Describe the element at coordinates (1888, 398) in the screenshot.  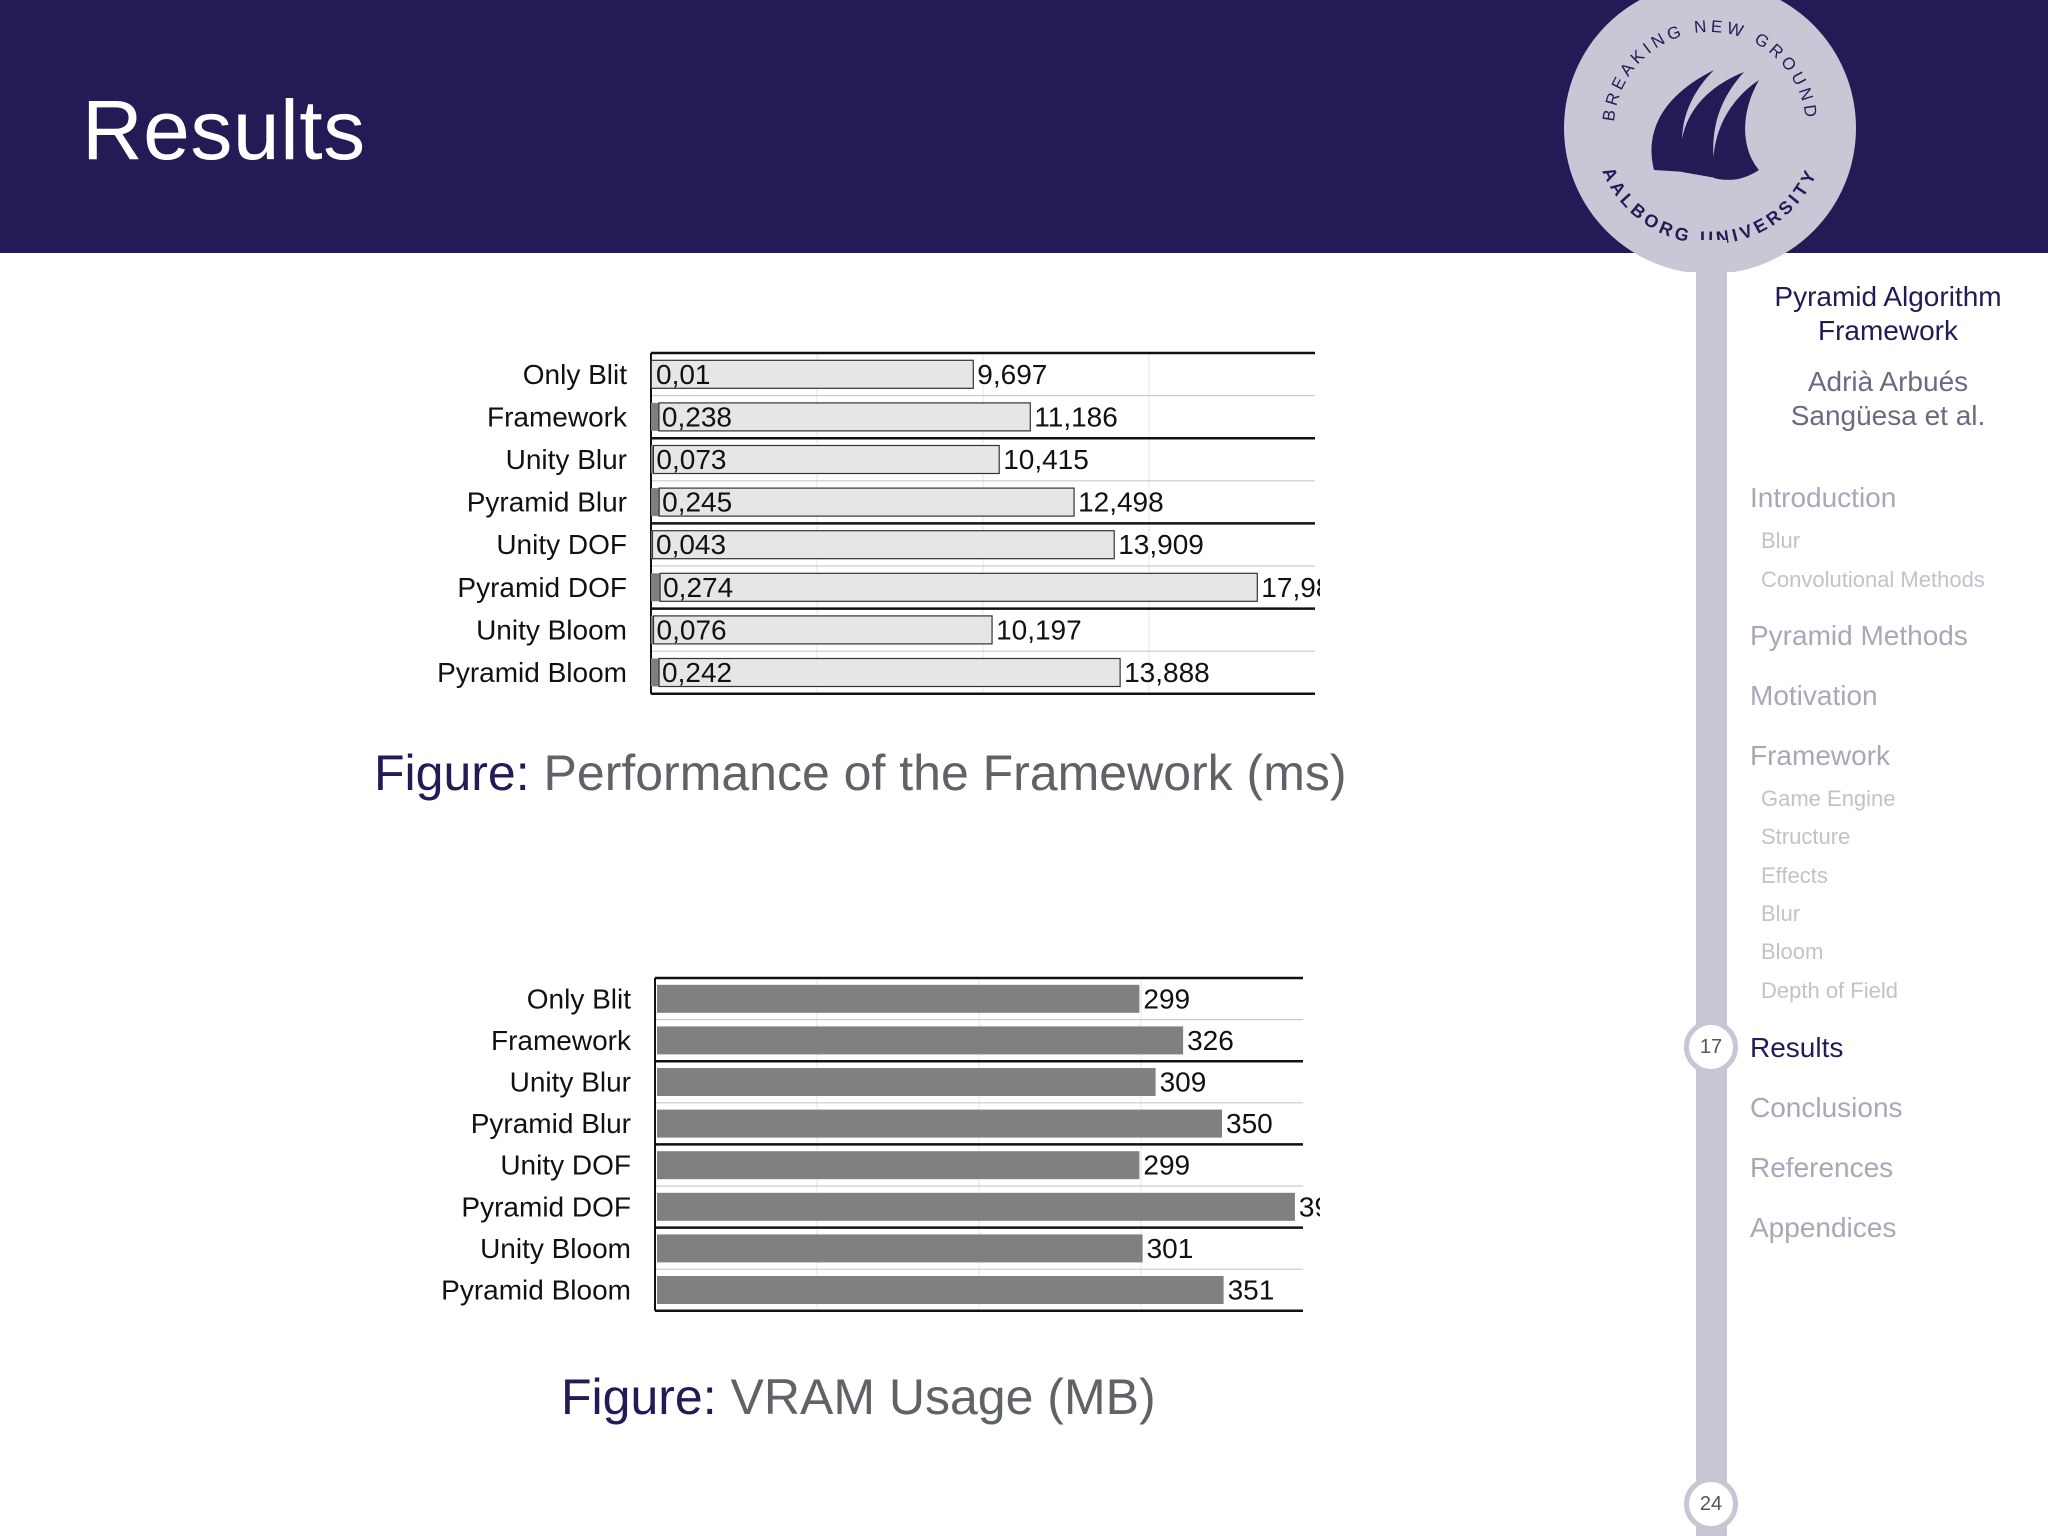
I see `deck-author: Adrià Arbués Sangüesa et al.` at that location.